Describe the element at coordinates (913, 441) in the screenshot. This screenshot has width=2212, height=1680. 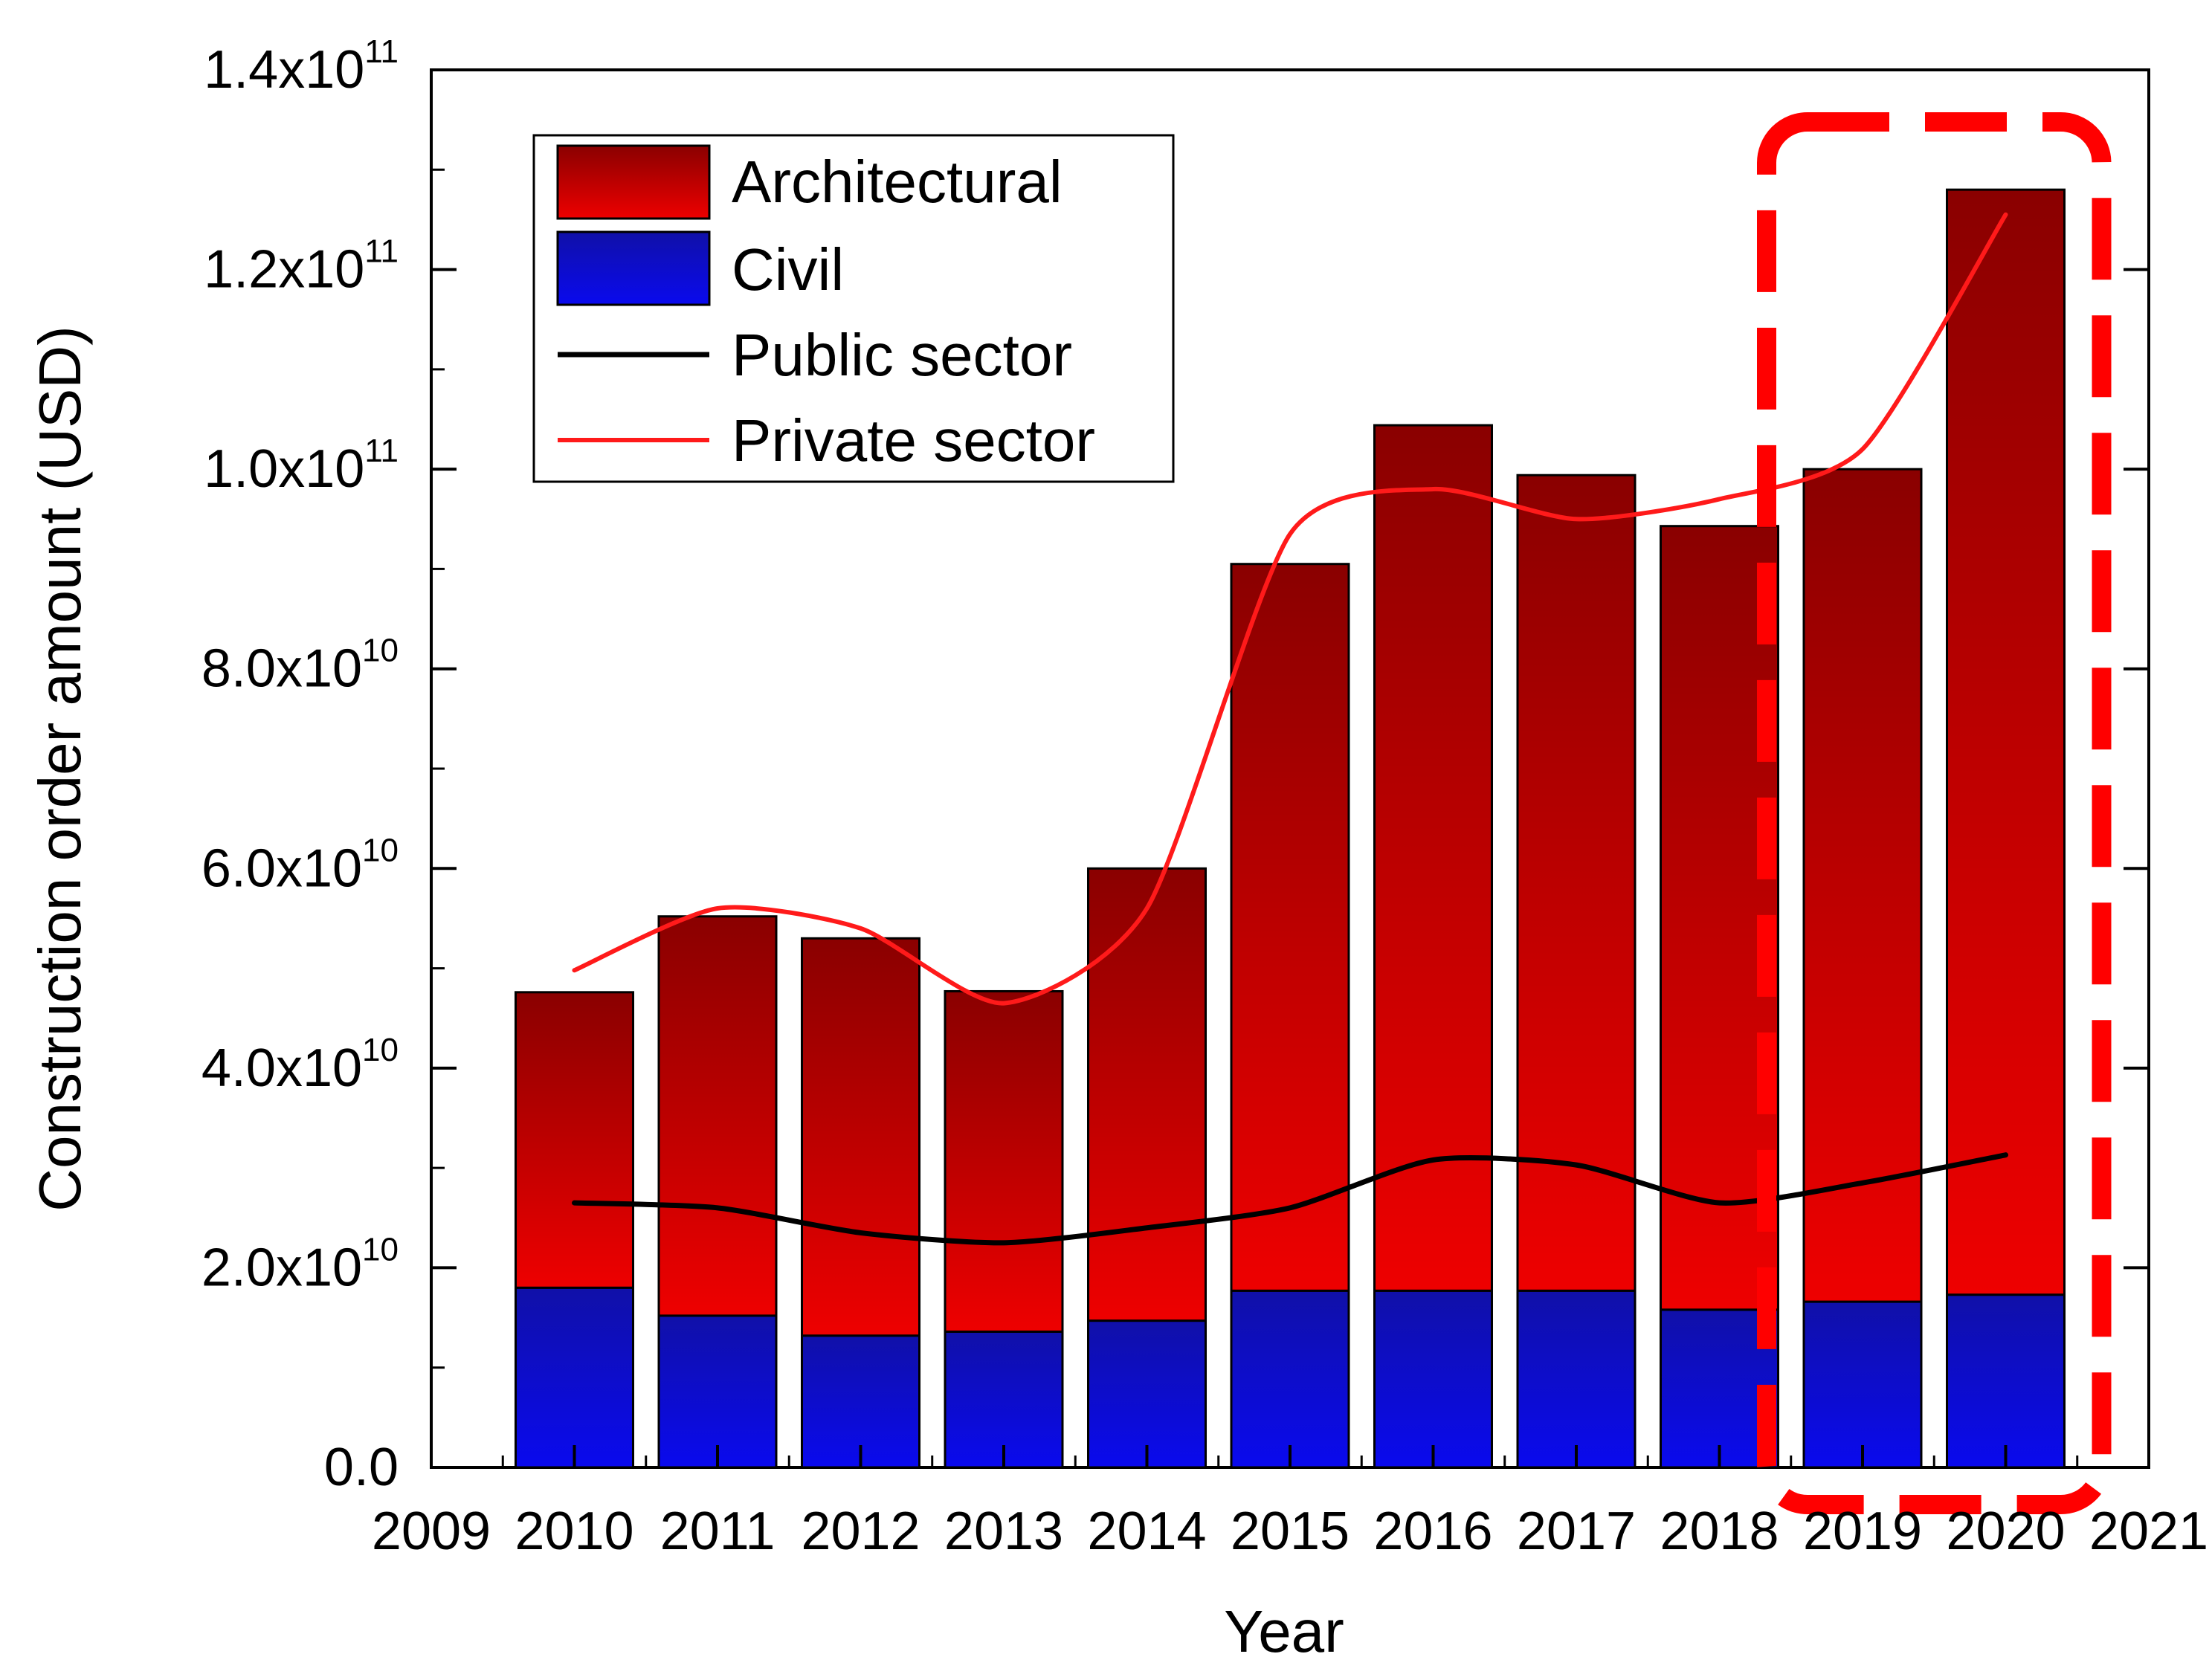
I see `legend-label-private-sector: Private sector` at that location.